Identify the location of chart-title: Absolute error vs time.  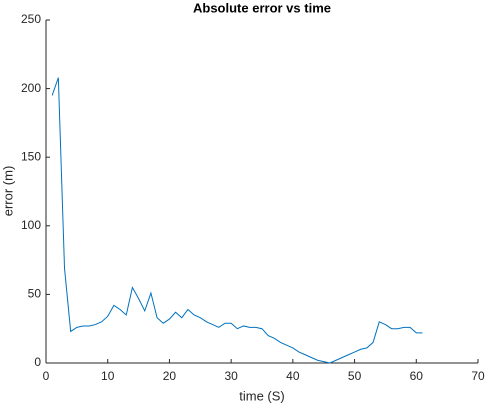
(262, 7).